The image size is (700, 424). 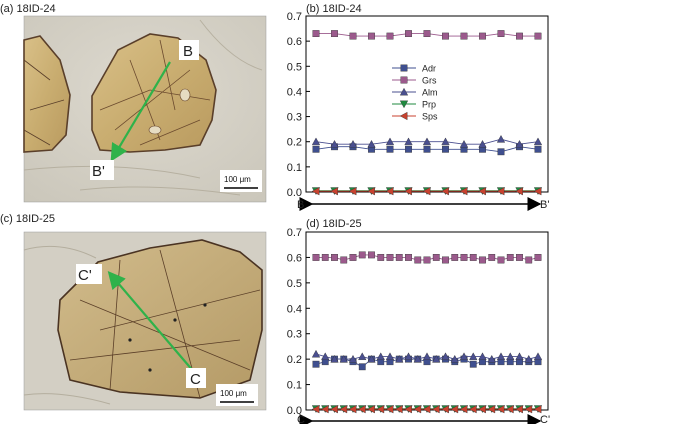 What do you see at coordinates (294, 309) in the screenshot?
I see `y-tick-label: 0.4` at bounding box center [294, 309].